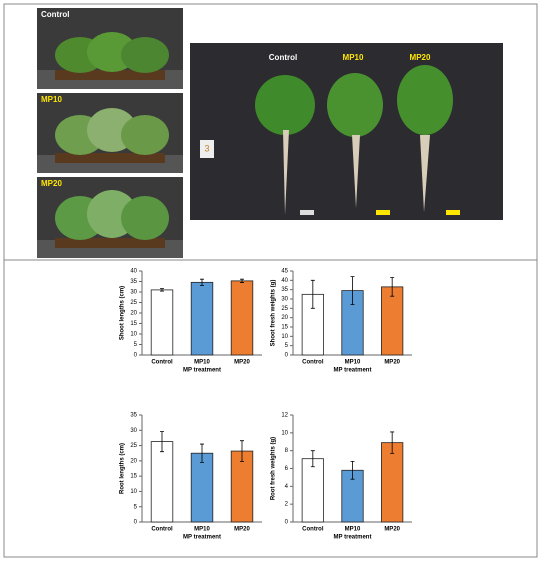 This screenshot has width=541, height=563. What do you see at coordinates (287, 487) in the screenshot?
I see `y-tick-label: 4` at bounding box center [287, 487].